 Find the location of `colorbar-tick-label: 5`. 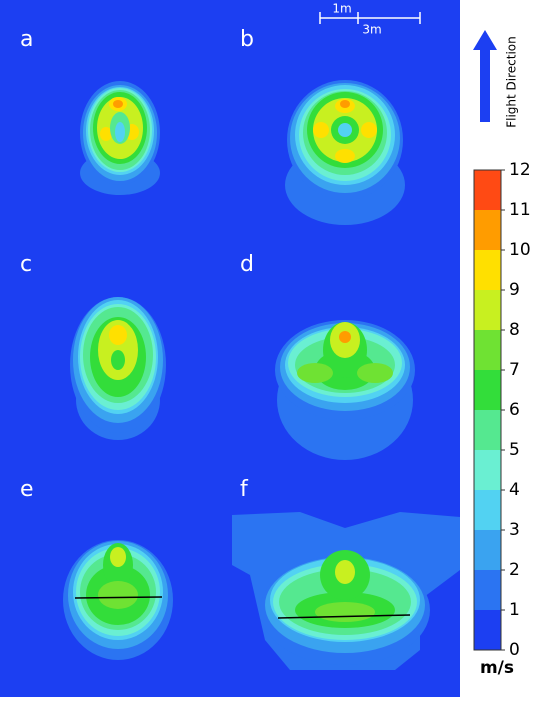

colorbar-tick-label: 5 is located at coordinates (514, 450).